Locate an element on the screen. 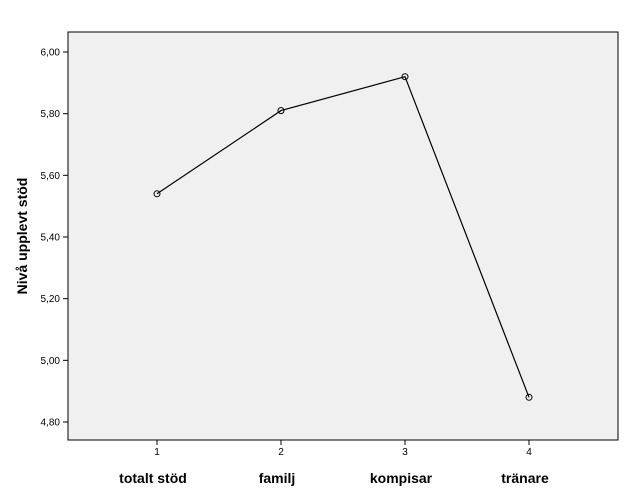 The width and height of the screenshot is (626, 501). y-tick-label: 6,00 is located at coordinates (51, 53).